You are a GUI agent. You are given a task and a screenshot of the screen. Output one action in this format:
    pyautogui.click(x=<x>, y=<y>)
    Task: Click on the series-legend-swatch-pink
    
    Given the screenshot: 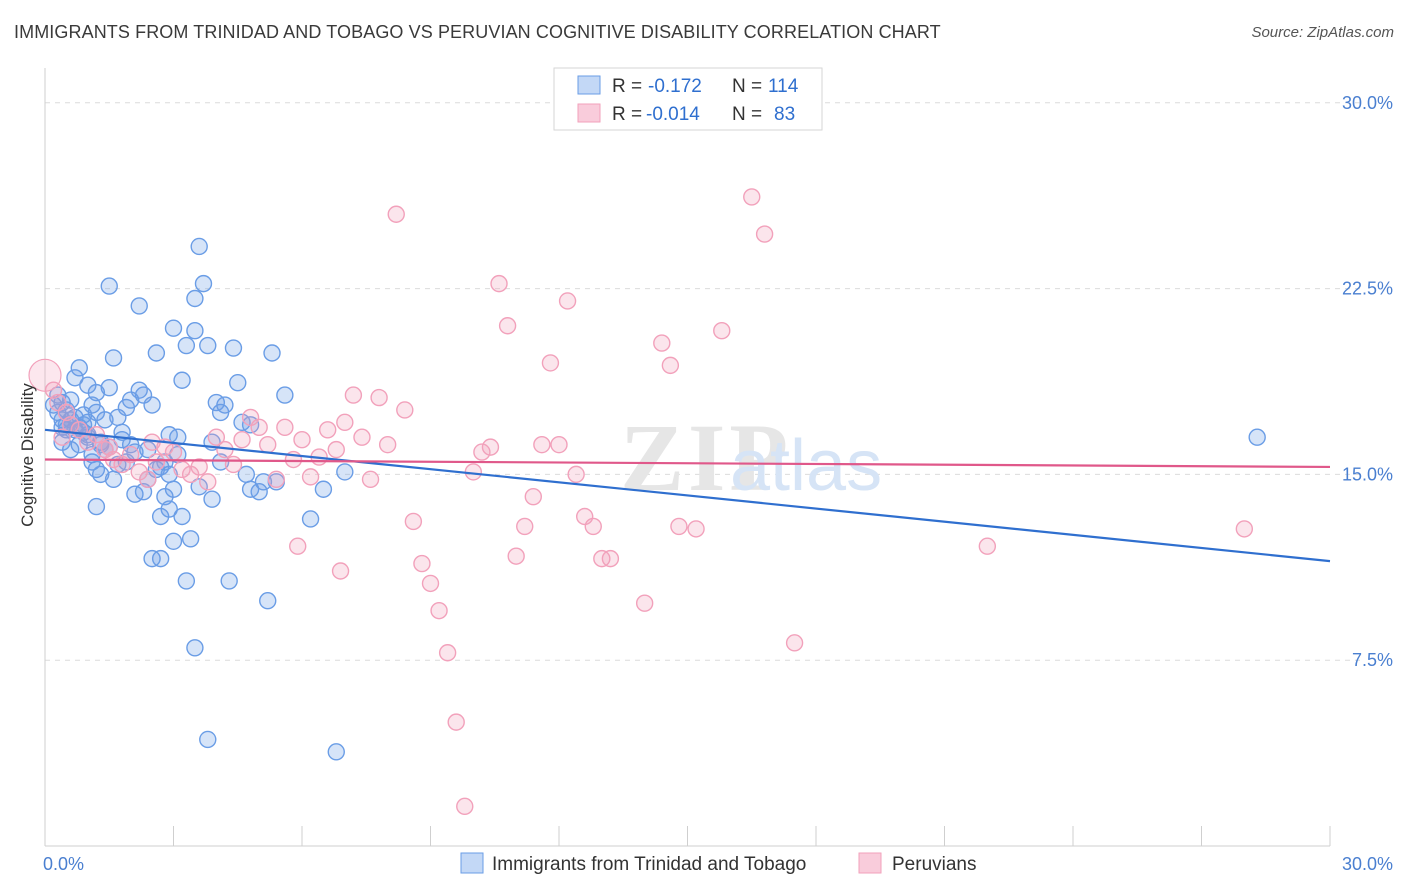 What is the action you would take?
    pyautogui.click(x=870, y=863)
    